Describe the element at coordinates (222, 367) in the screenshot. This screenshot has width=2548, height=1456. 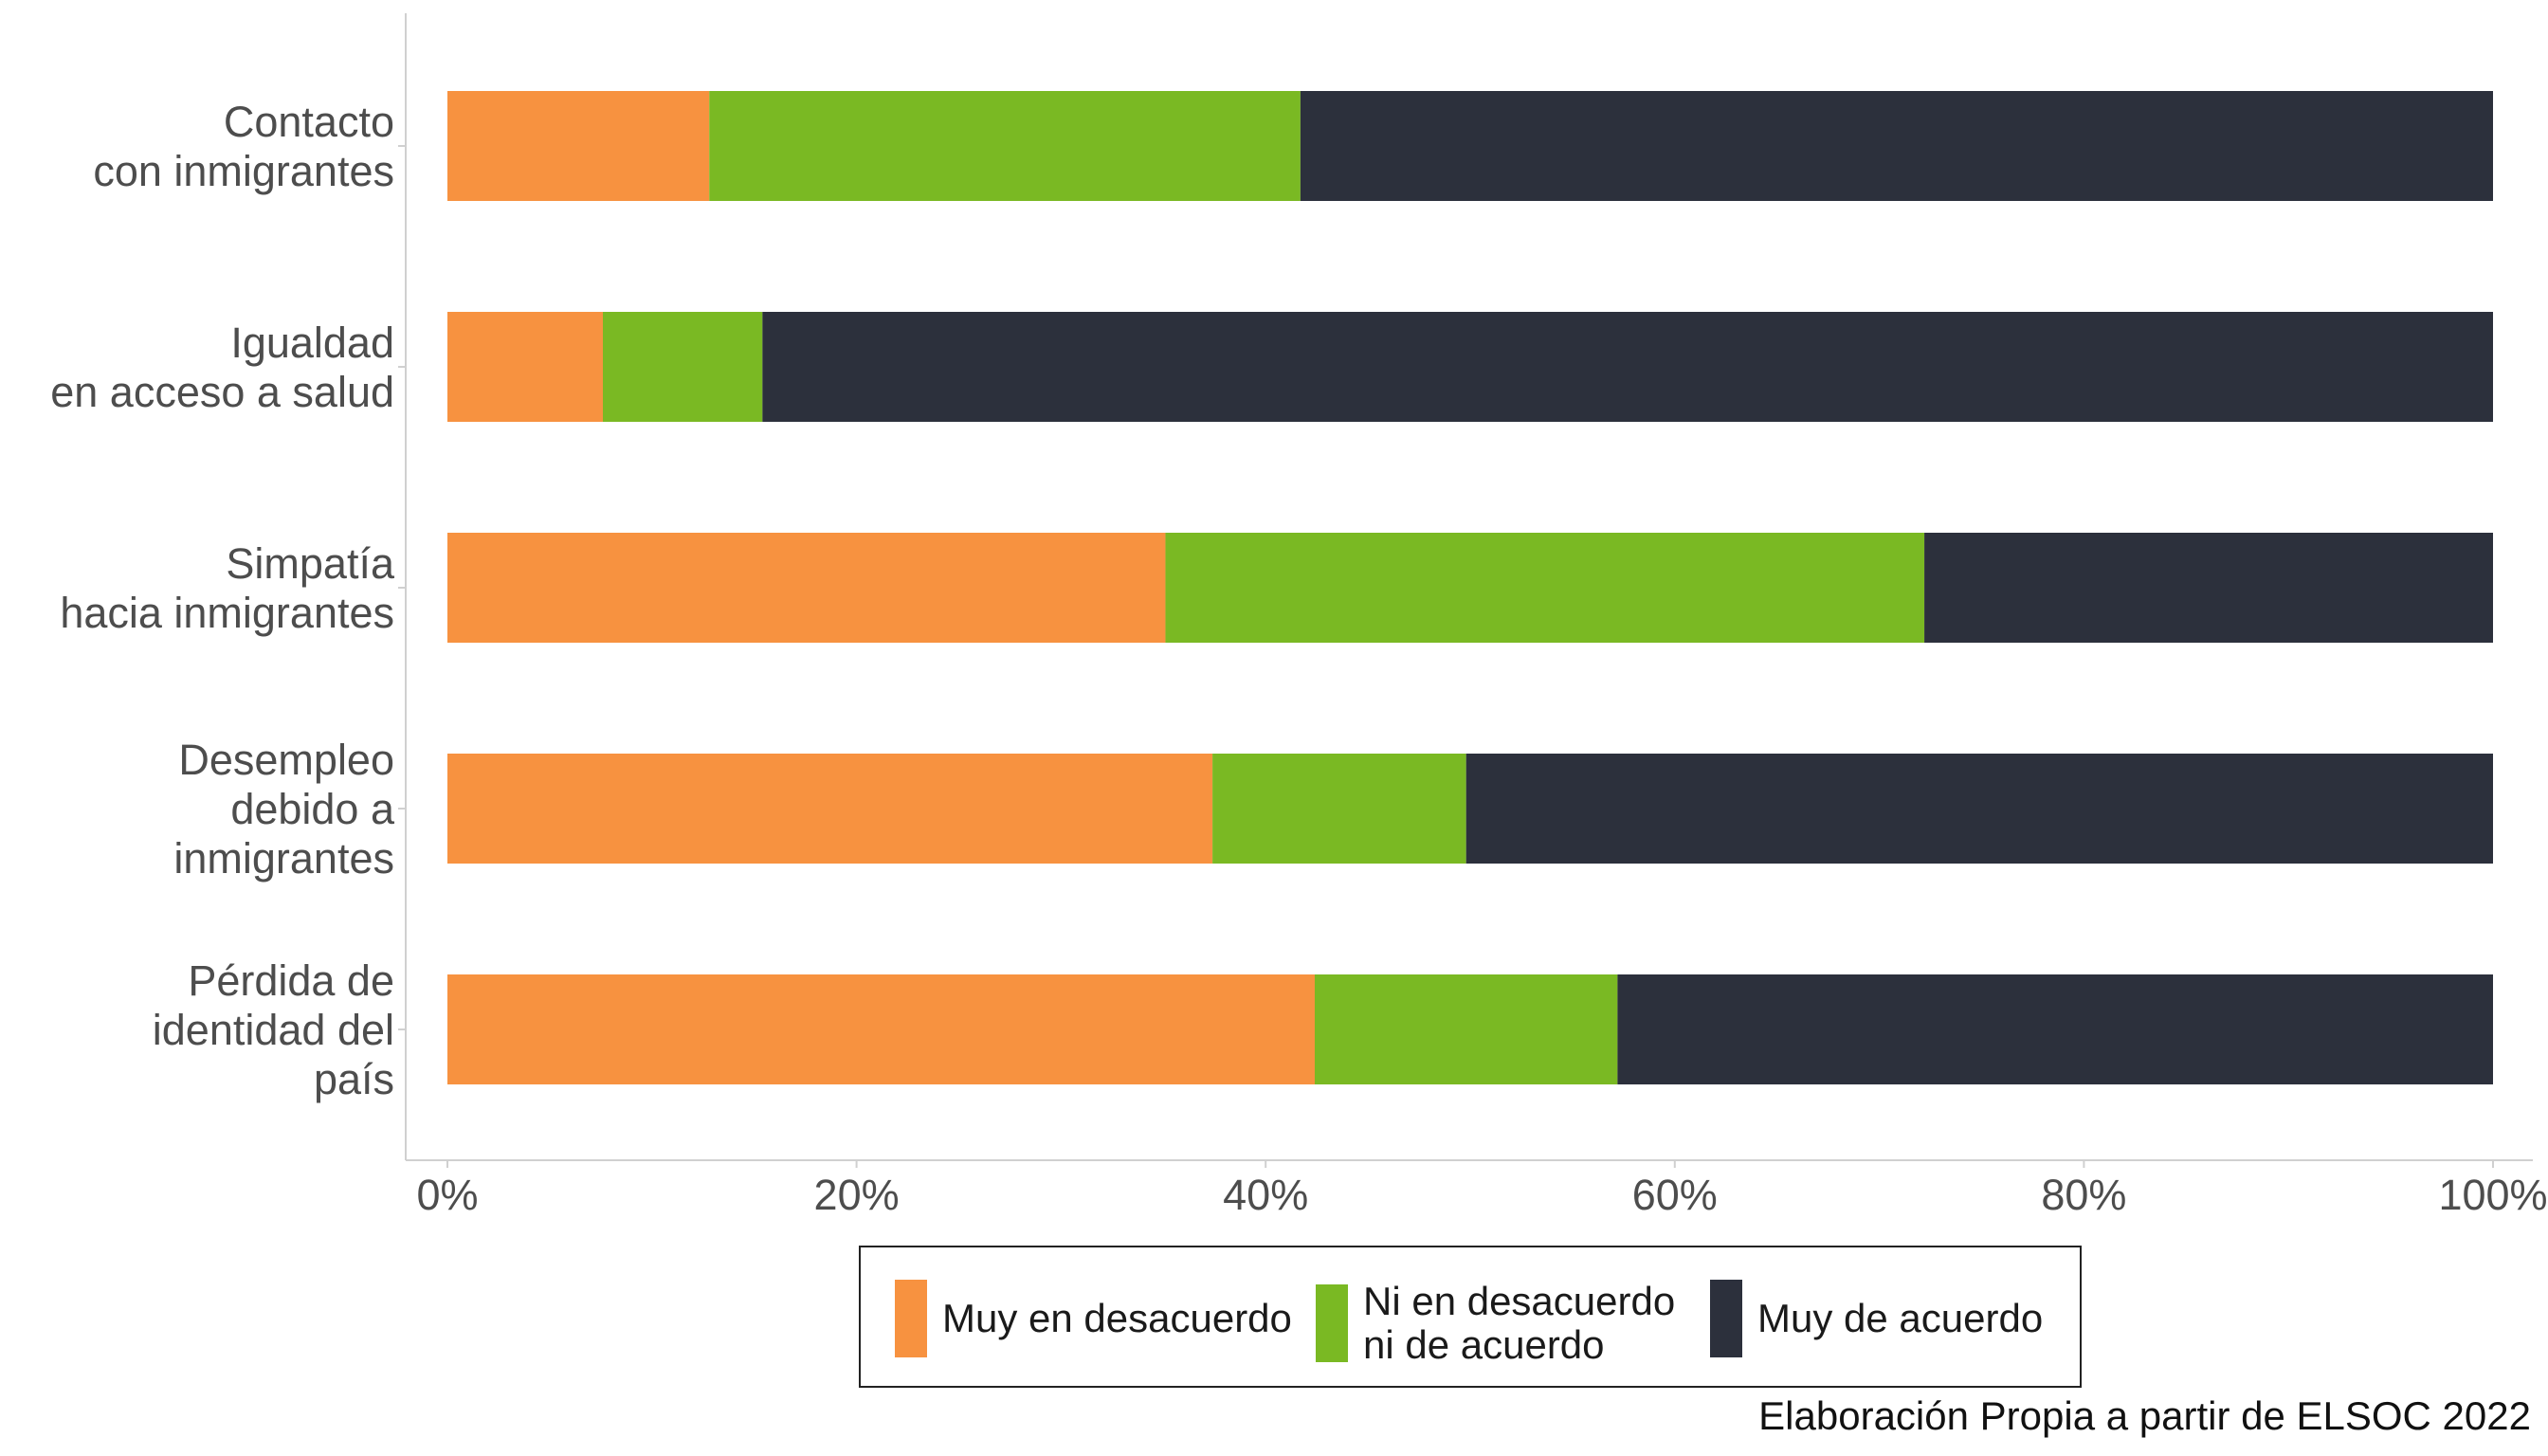
I see `category-label: Igualdad en acceso a salud` at that location.